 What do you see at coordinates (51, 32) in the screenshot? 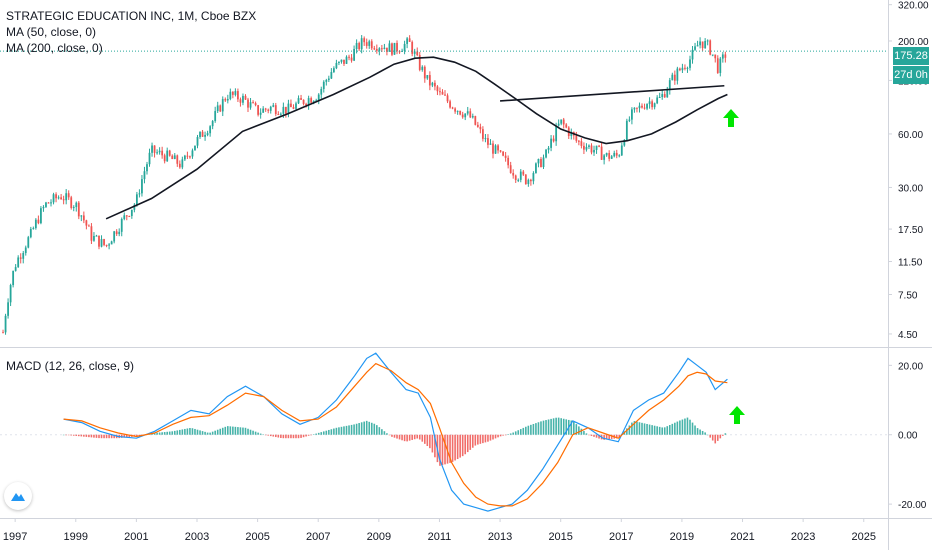
I see `ma50-label: MA (50, close, 0)` at bounding box center [51, 32].